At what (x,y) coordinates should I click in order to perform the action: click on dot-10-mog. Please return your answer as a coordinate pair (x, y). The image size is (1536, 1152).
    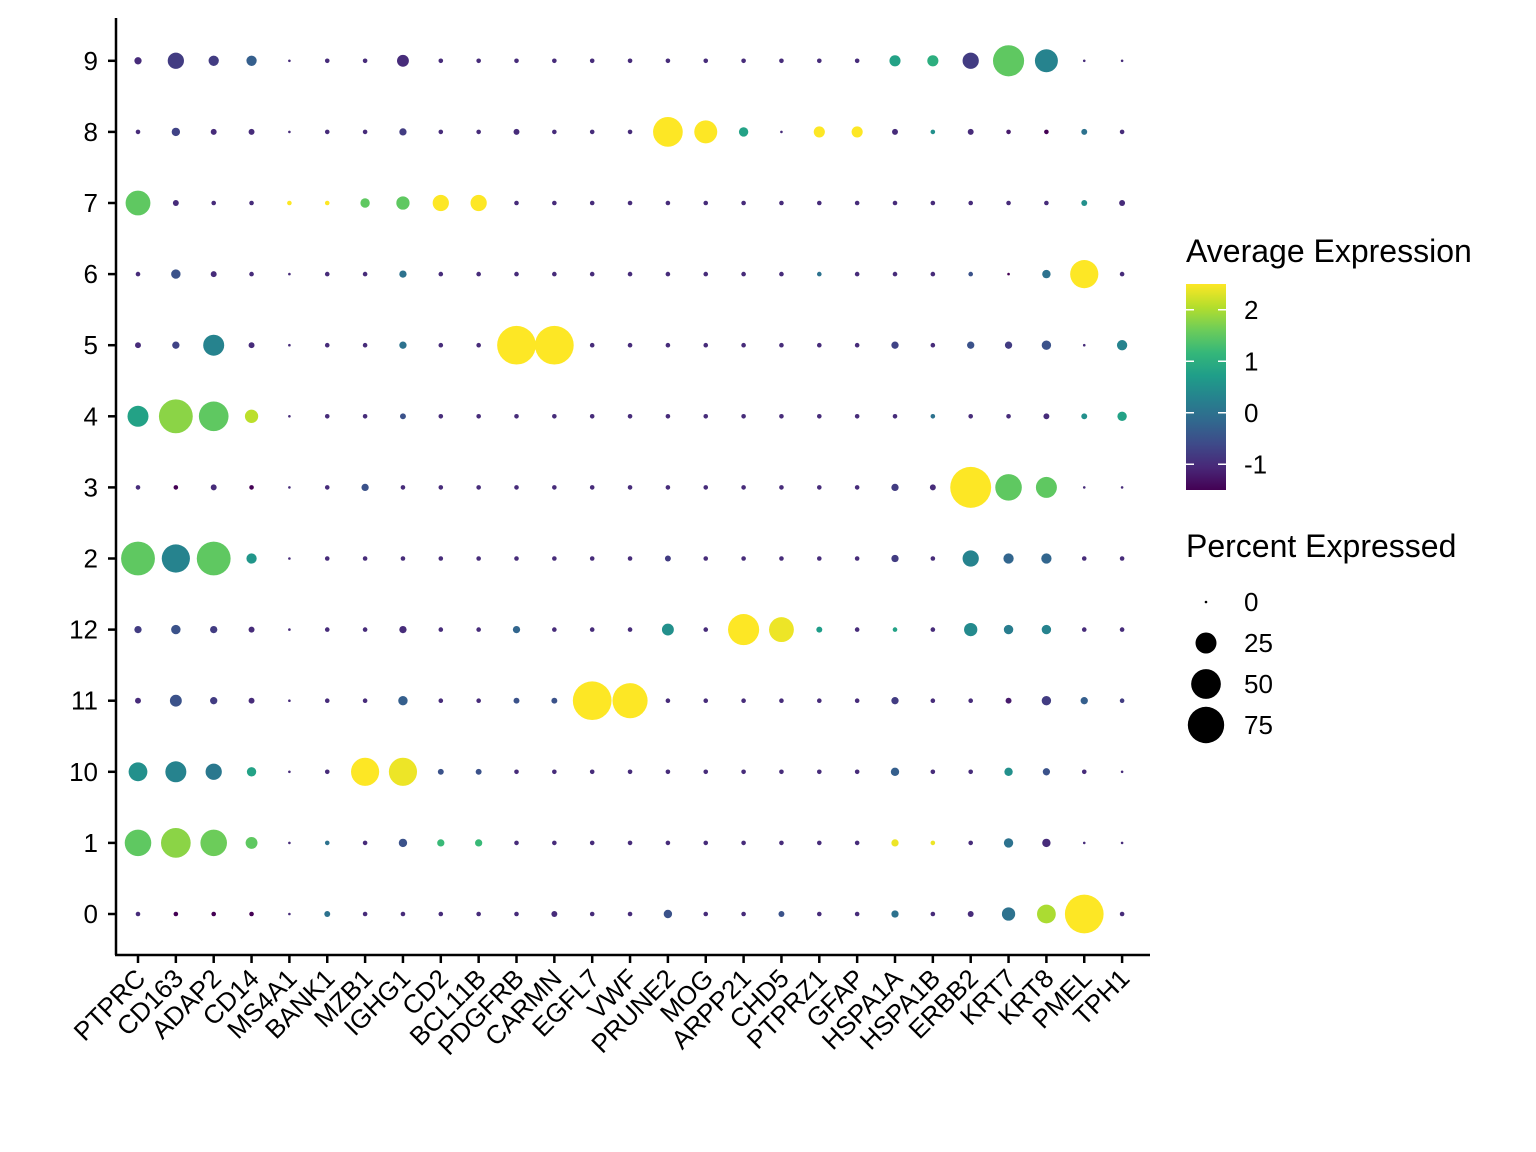
    Looking at the image, I should click on (706, 772).